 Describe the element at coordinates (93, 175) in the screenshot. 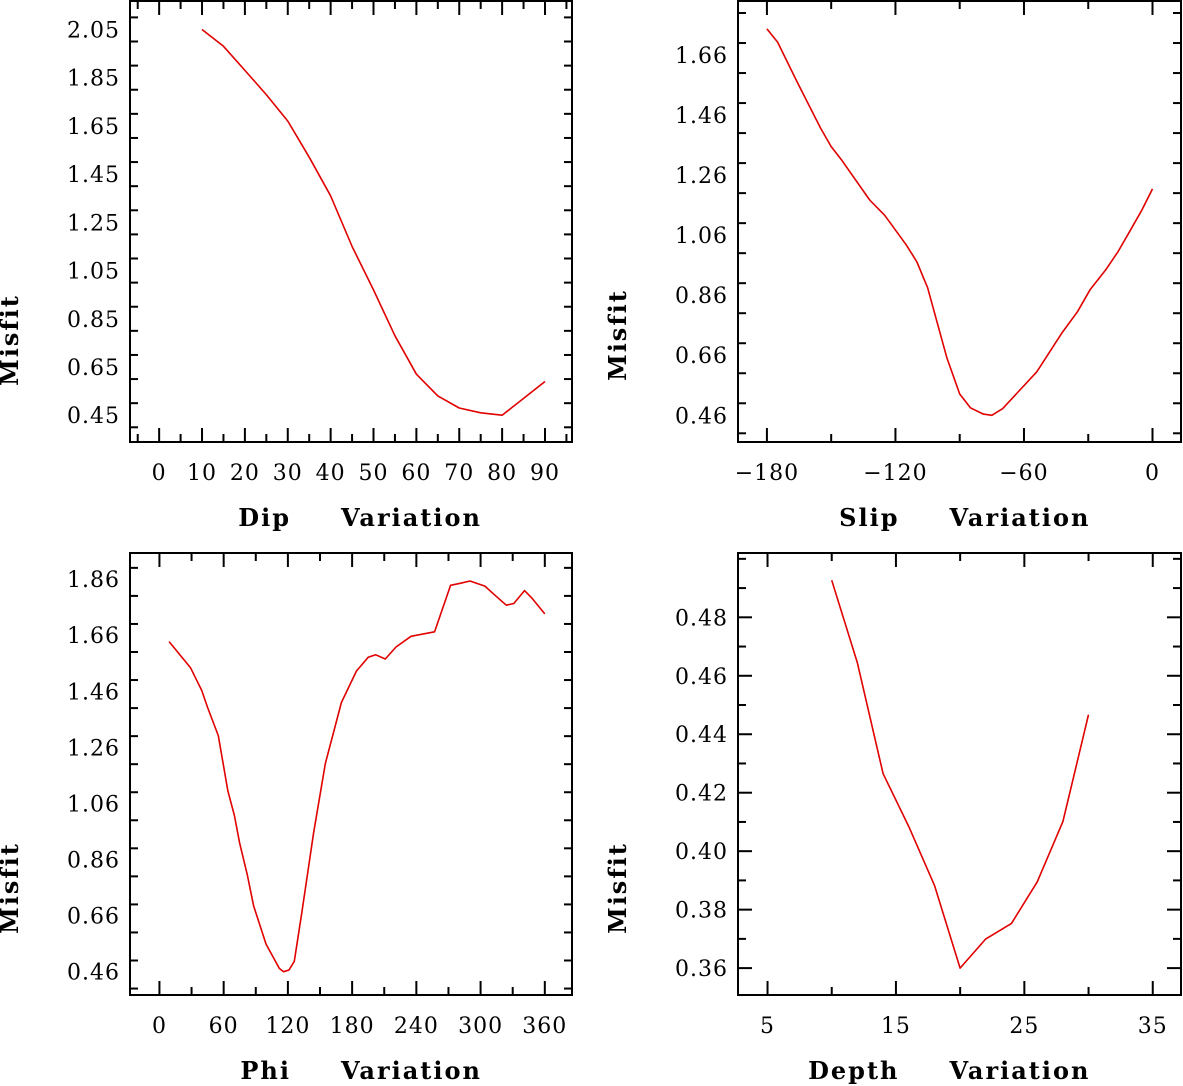

I see `y-tick-label: 1.45` at that location.